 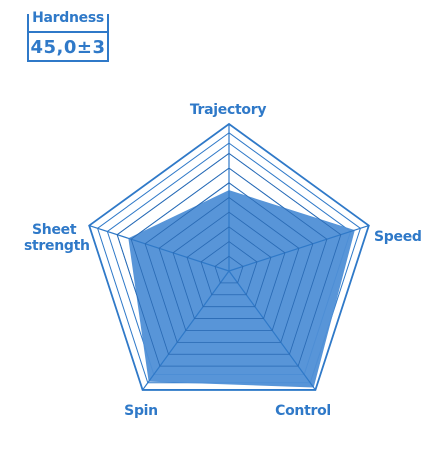 I want to click on hardness-badge: Hardness 45,0±3, so click(x=68, y=34).